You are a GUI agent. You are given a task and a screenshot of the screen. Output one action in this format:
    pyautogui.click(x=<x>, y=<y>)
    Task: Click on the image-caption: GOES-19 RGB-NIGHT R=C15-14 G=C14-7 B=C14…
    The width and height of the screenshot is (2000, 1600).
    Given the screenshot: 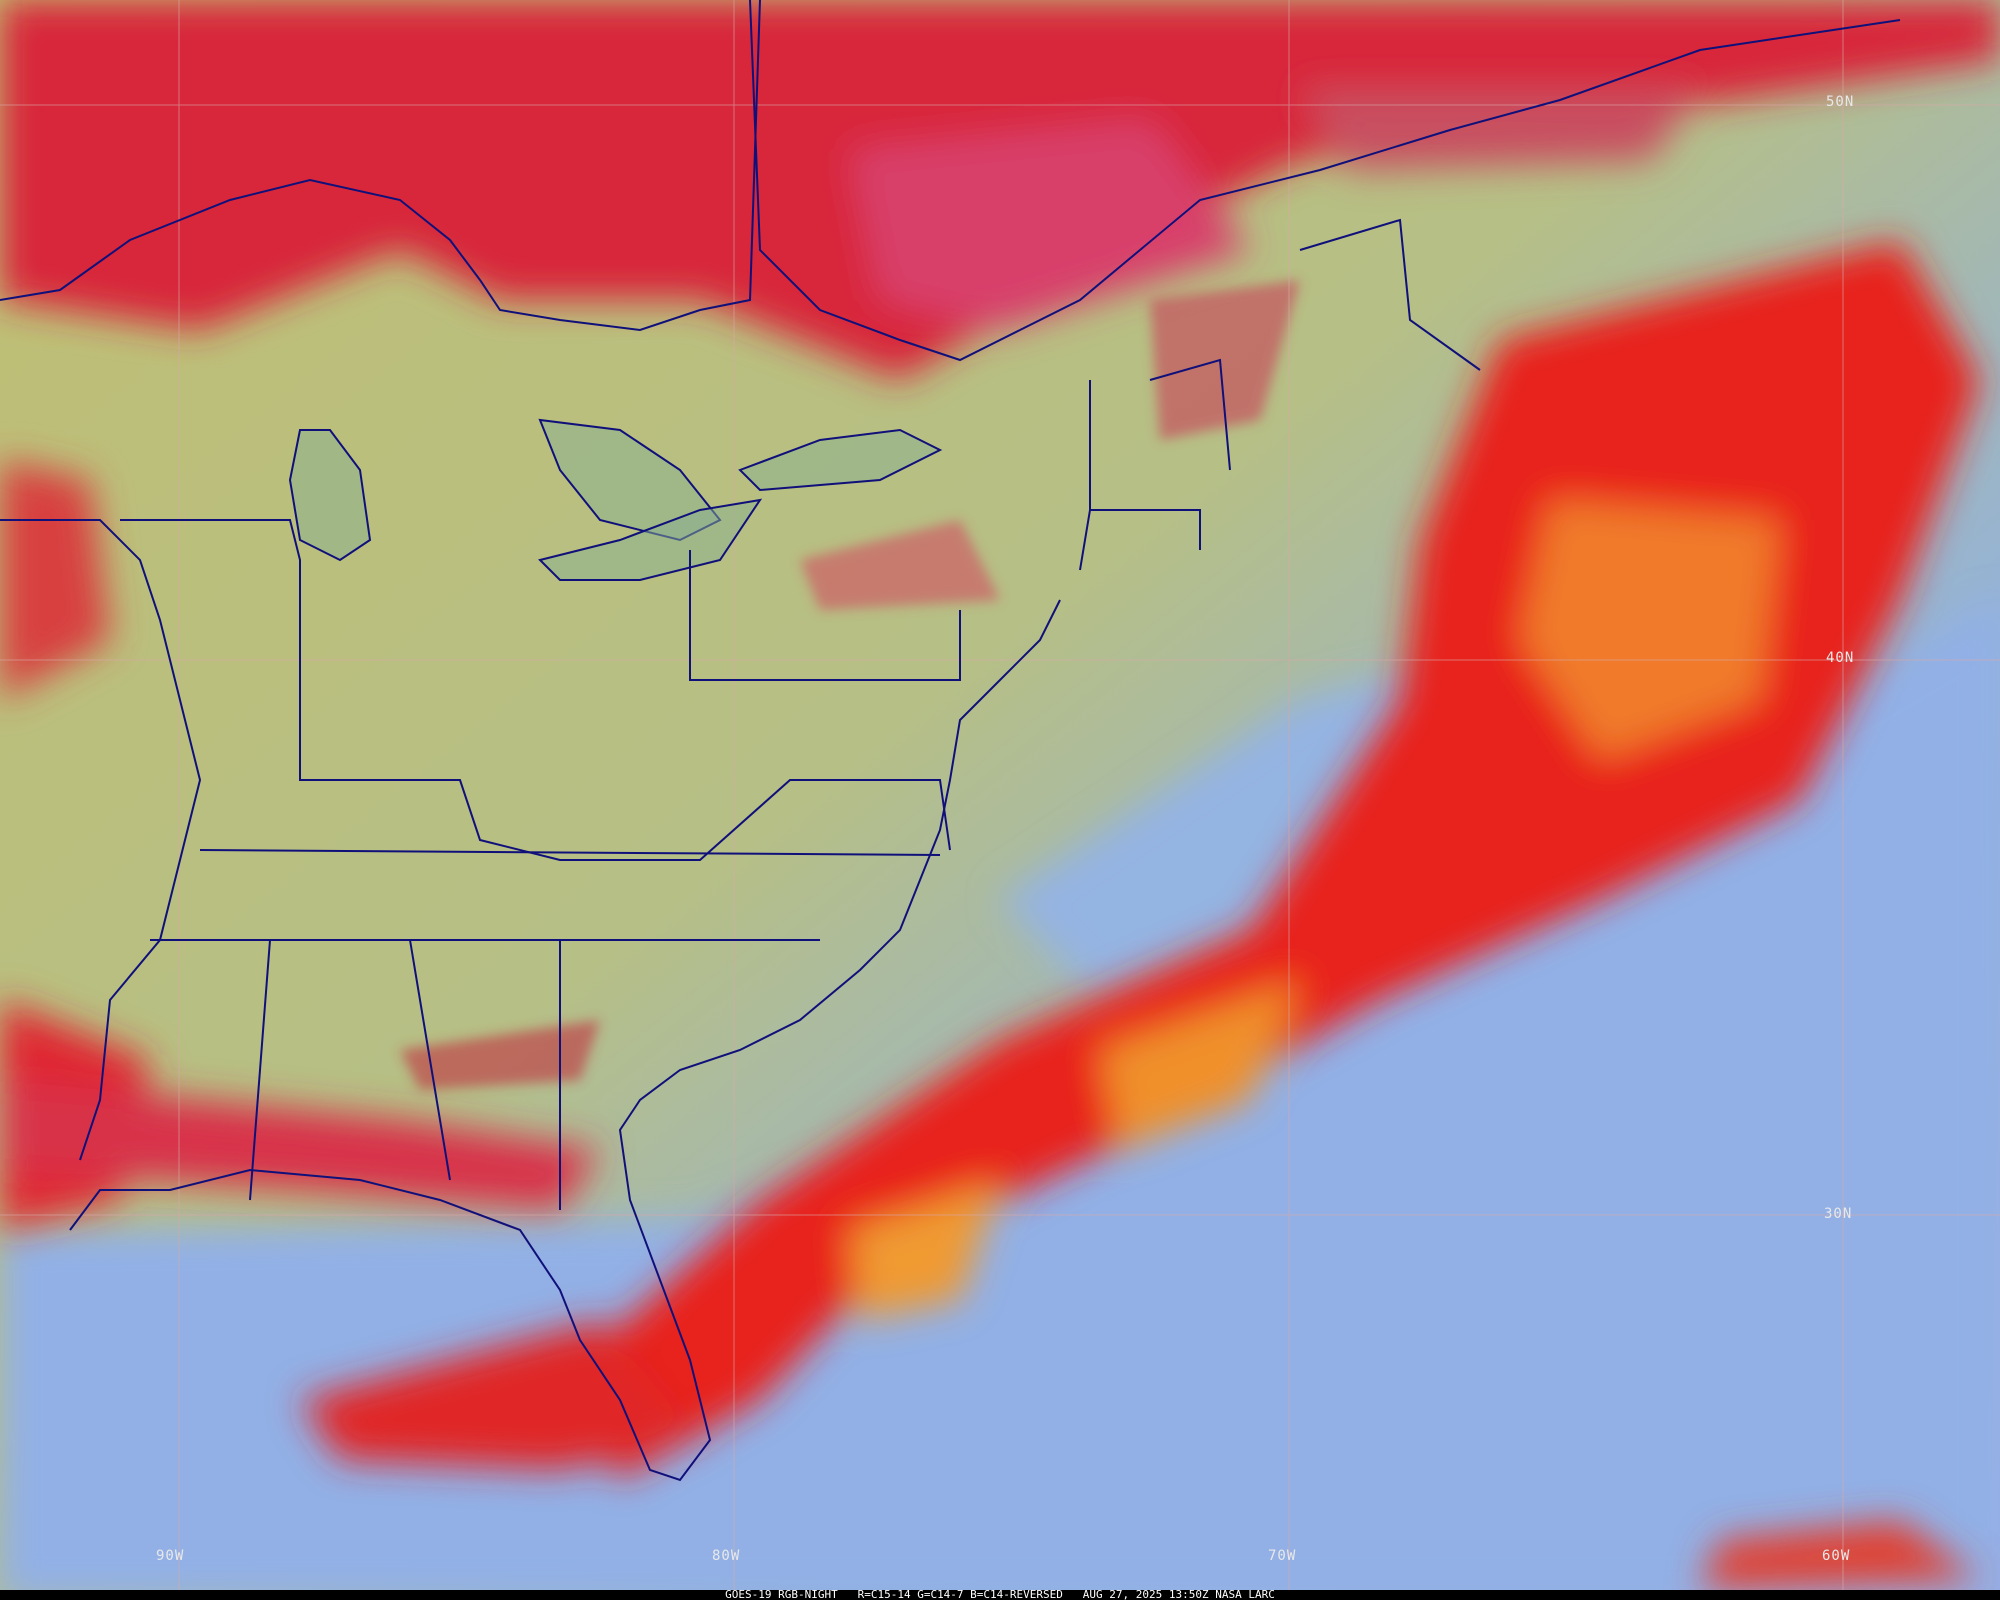 What is the action you would take?
    pyautogui.click(x=1000, y=1594)
    